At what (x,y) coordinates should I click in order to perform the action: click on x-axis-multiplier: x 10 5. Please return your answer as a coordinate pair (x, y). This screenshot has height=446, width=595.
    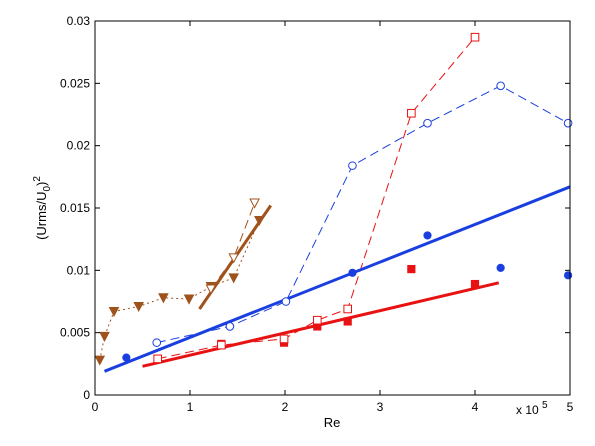
    Looking at the image, I should click on (532, 408).